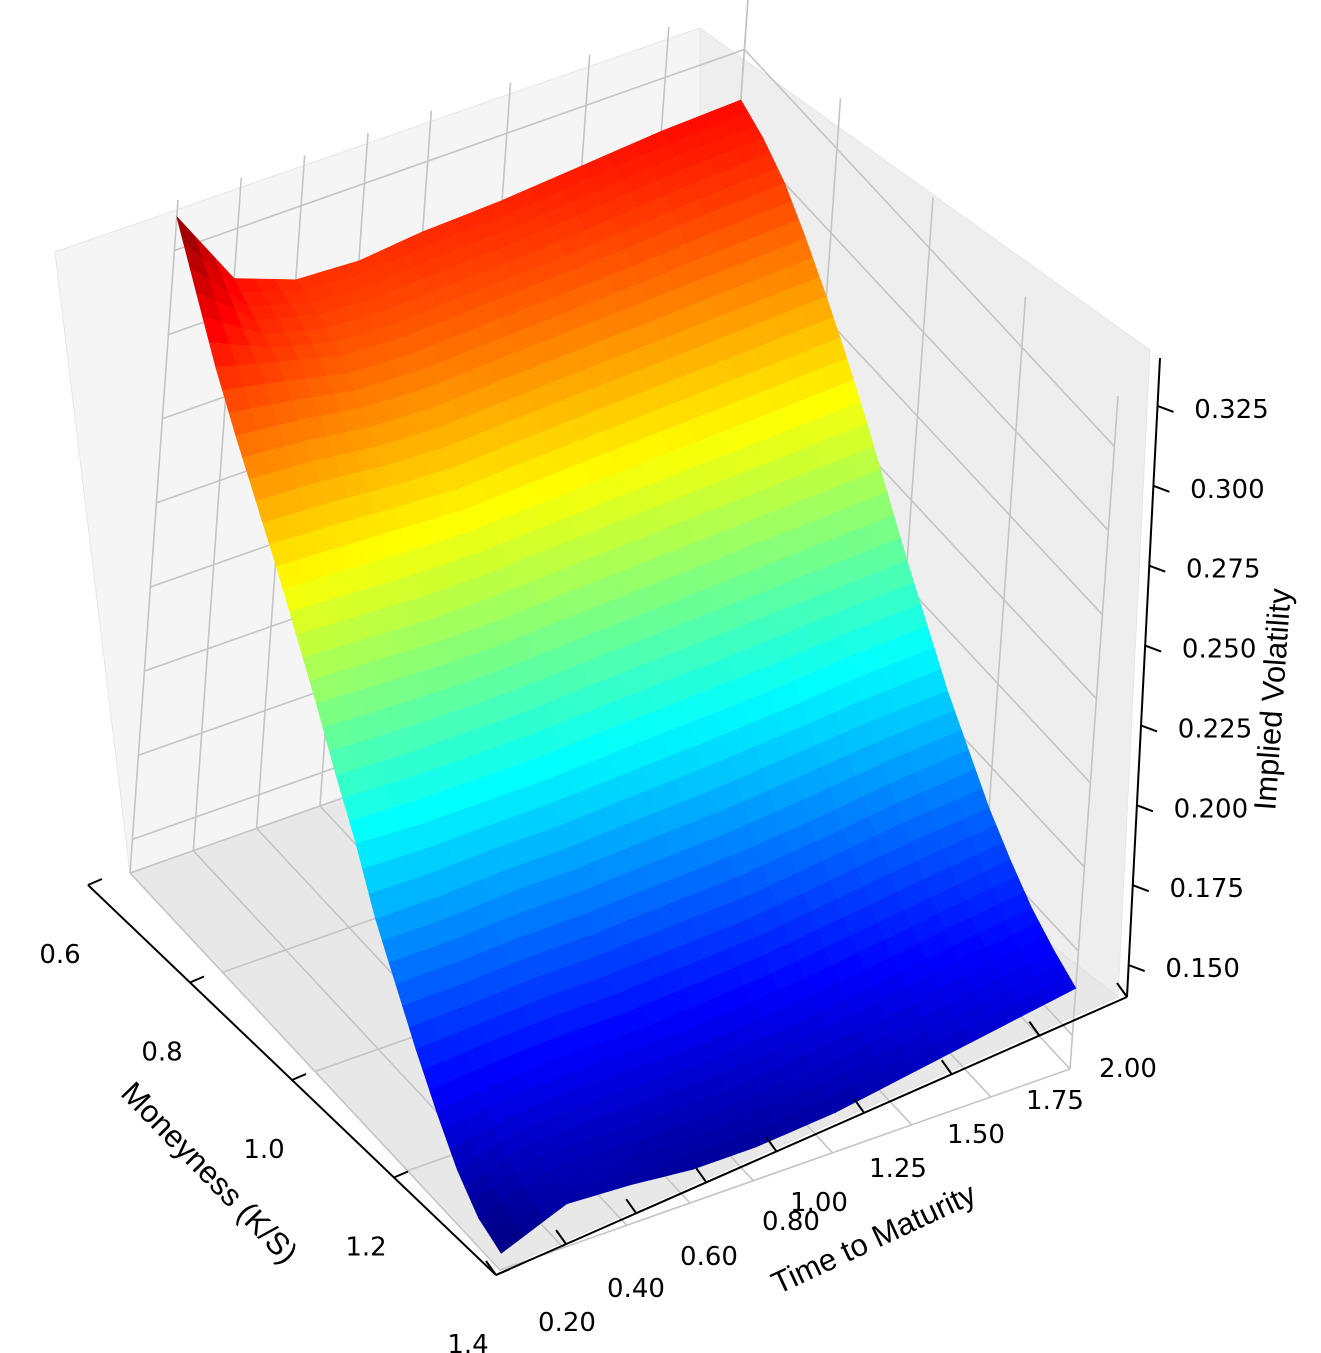 This screenshot has height=1353, width=1321. What do you see at coordinates (567, 1323) in the screenshot?
I see `y-tick-label: 0.20` at bounding box center [567, 1323].